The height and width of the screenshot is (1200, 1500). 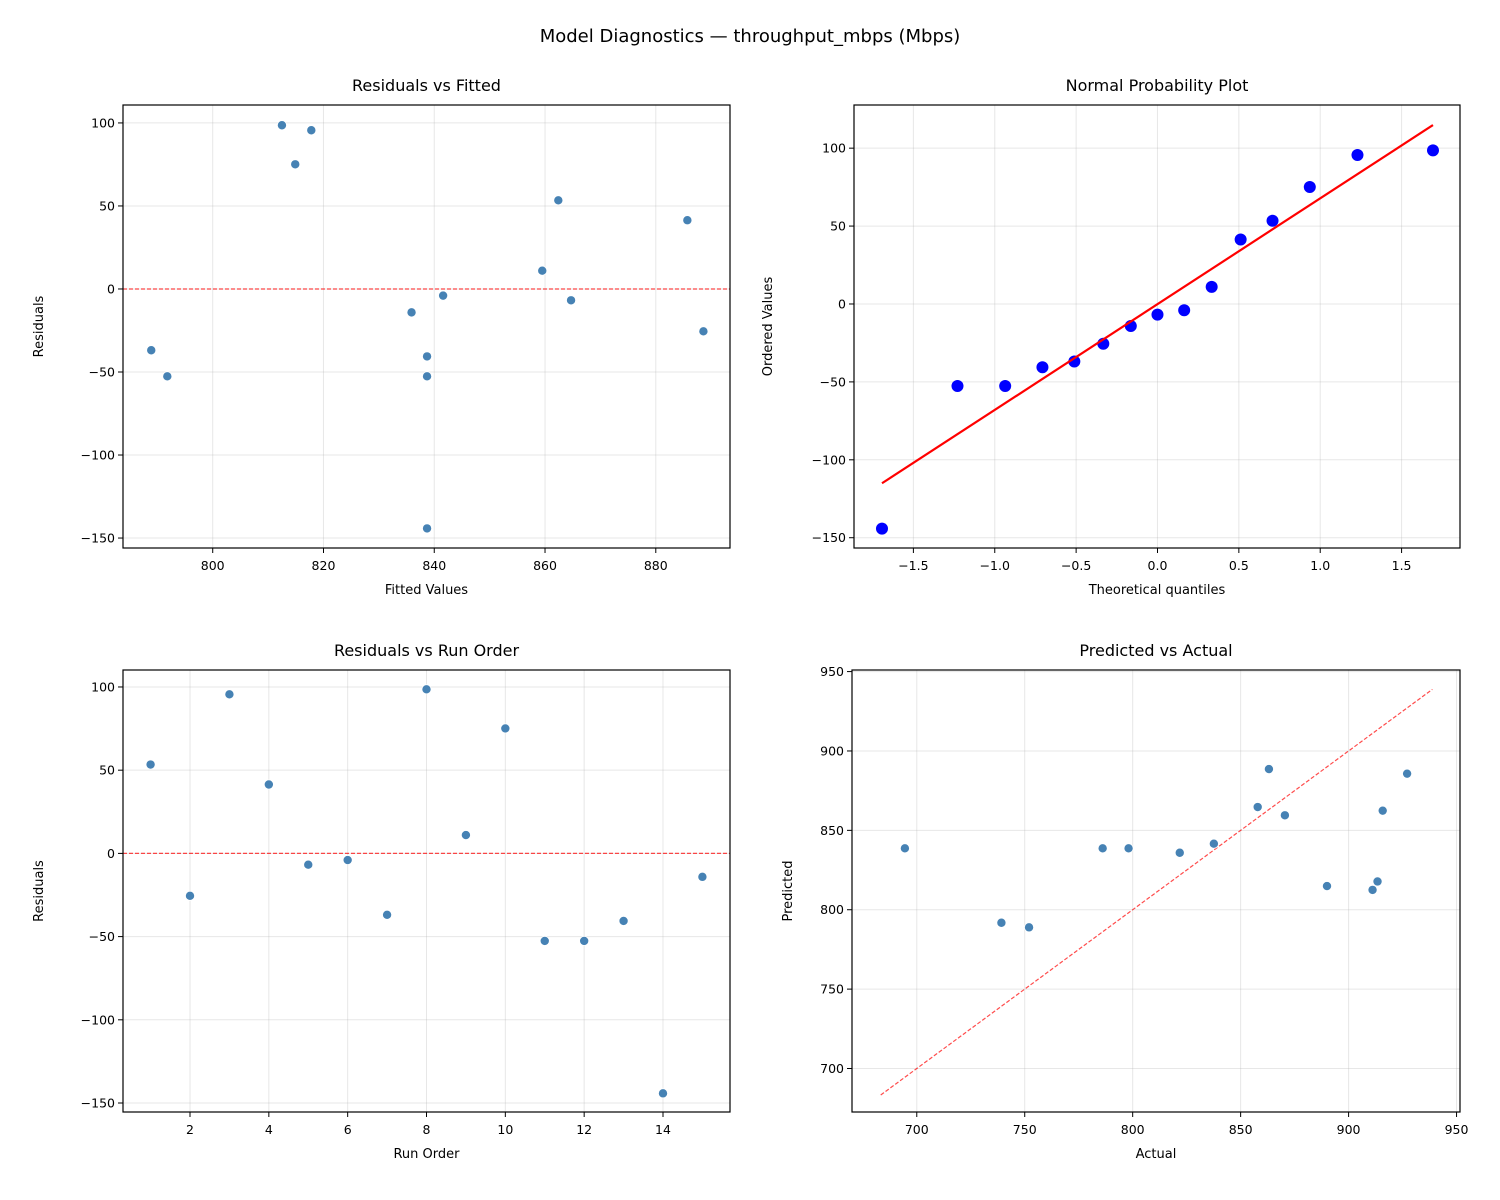 I want to click on x-axis-label: Theoretical quantiles, so click(x=1157, y=590).